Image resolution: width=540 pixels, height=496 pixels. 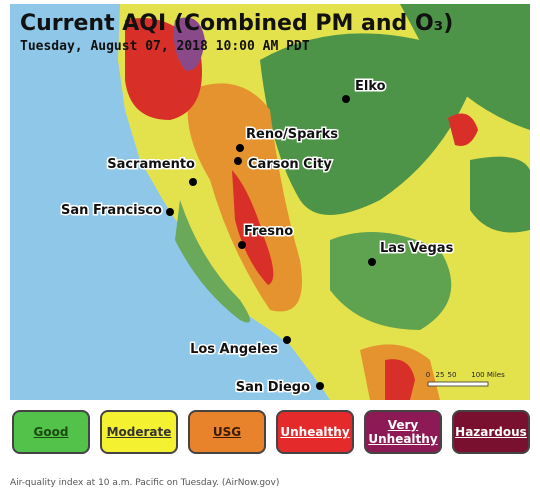 What do you see at coordinates (452, 375) in the screenshot?
I see `scale-label: 50` at bounding box center [452, 375].